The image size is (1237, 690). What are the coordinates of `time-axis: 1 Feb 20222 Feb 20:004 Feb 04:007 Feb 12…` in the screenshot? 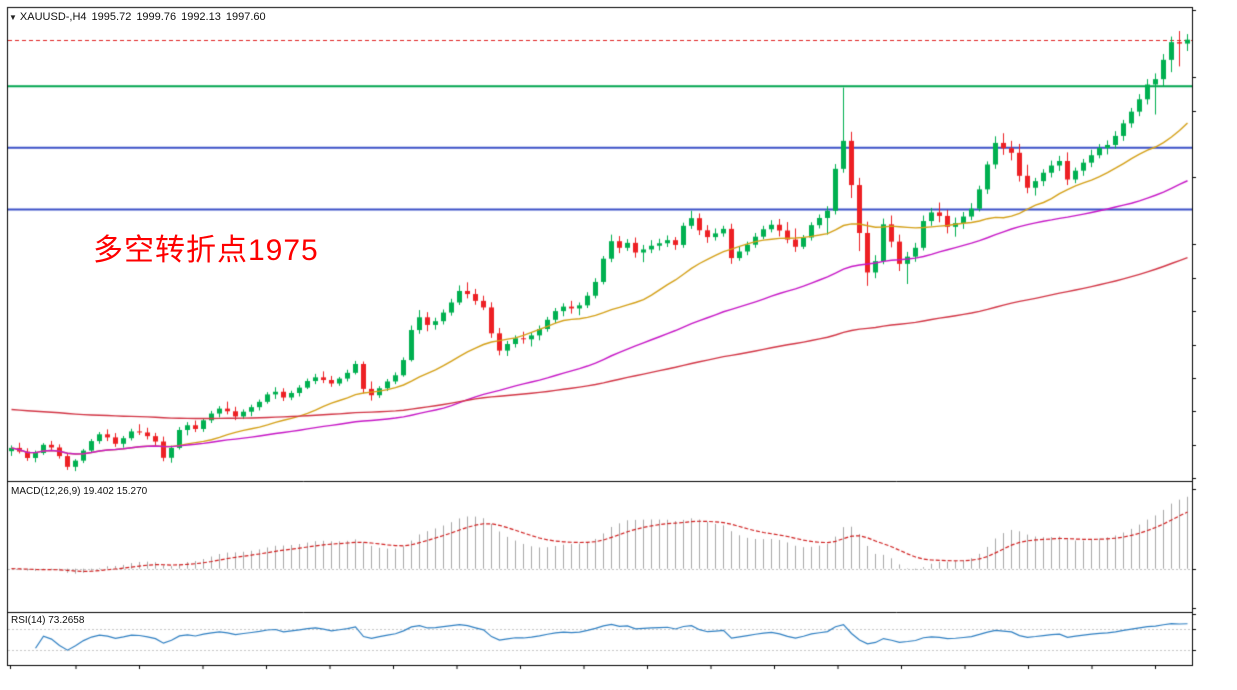 It's located at (618, 677).